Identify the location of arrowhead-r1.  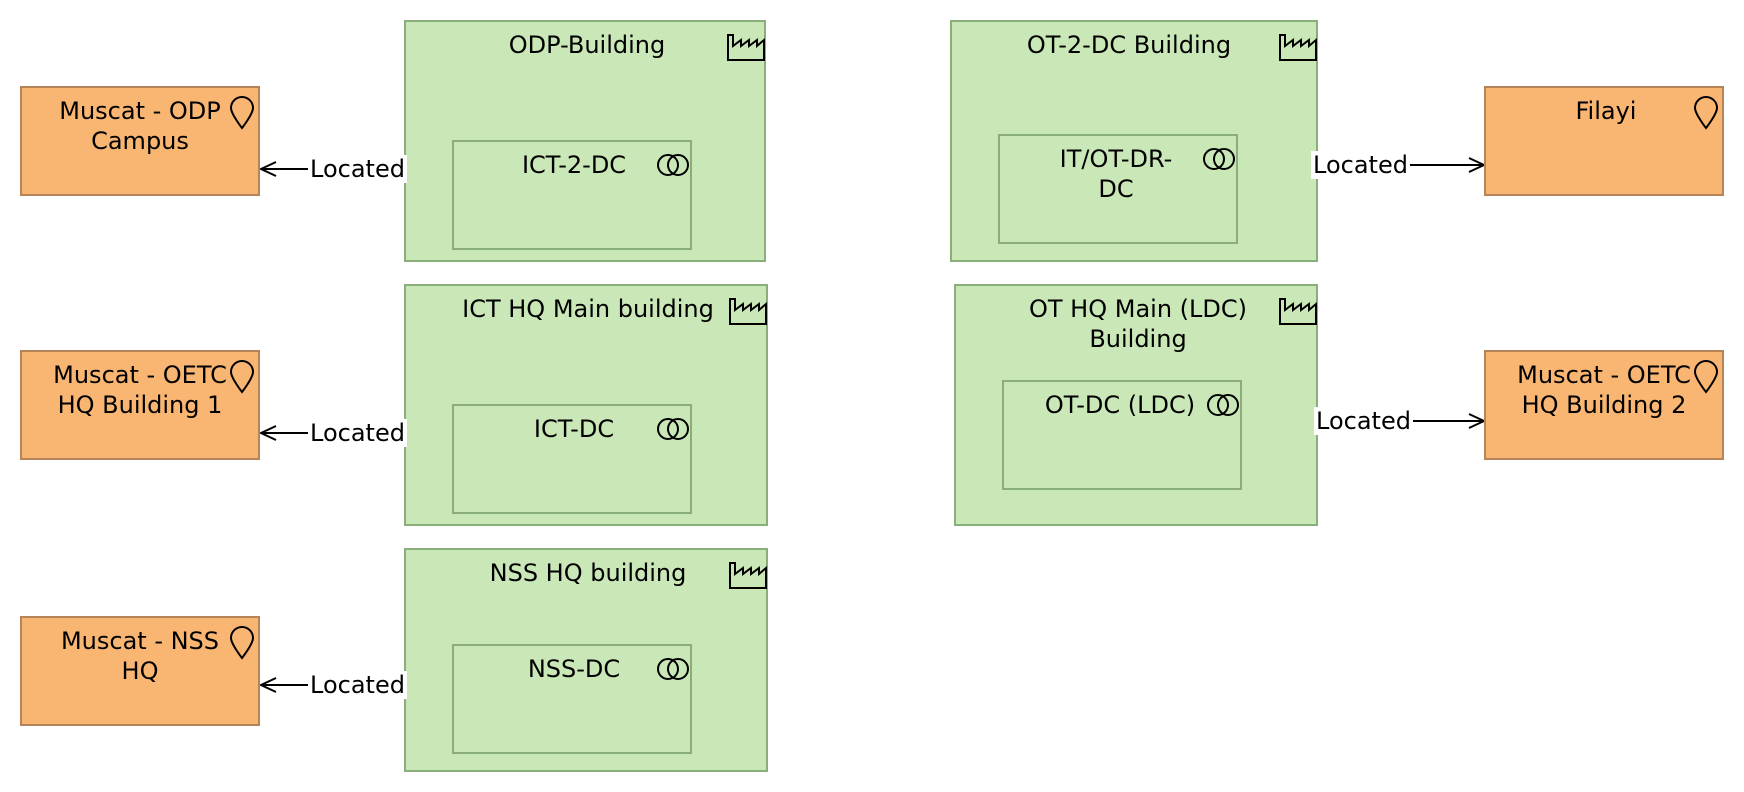
(267, 169).